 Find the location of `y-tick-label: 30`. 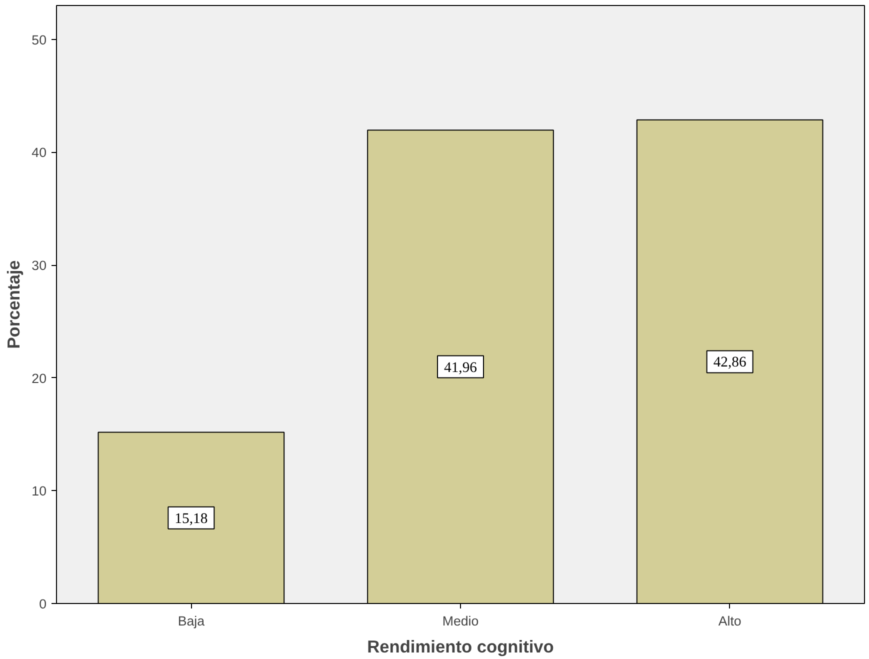

y-tick-label: 30 is located at coordinates (39, 266).